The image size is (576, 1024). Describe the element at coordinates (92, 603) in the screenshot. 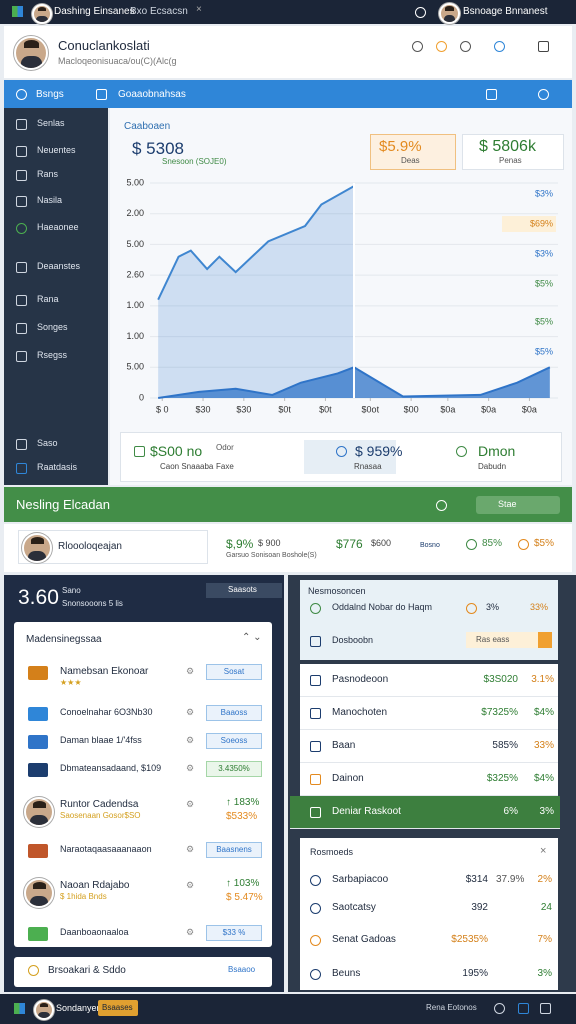

I see `panel-sub: Snonsooons 5 lis` at that location.